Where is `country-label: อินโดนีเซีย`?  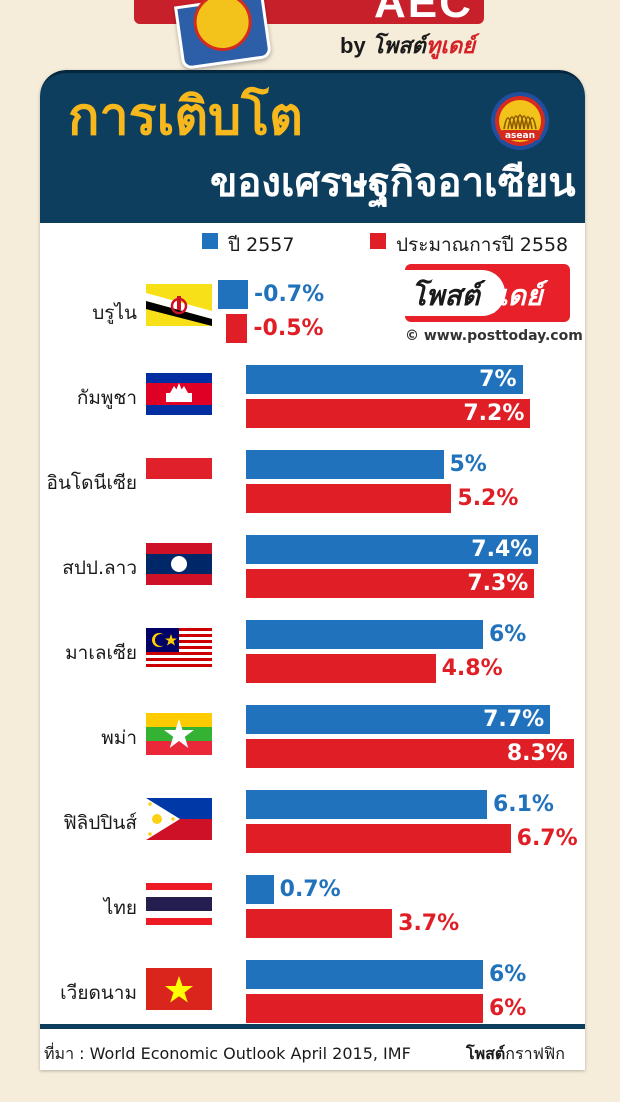
country-label: อินโดนีเซีย is located at coordinates (91, 483).